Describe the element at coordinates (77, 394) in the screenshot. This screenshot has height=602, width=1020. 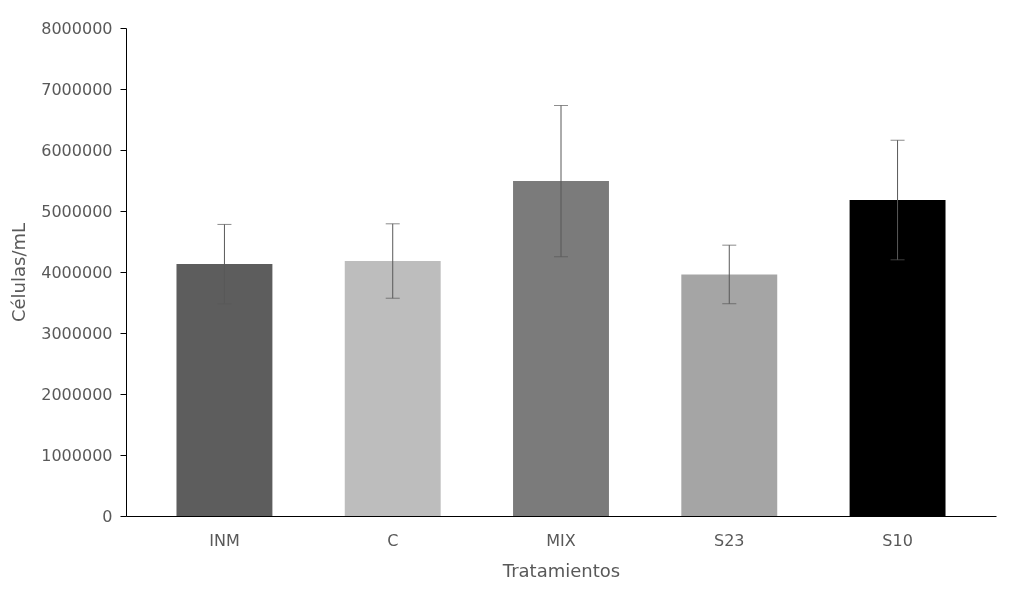
I see `y-tick-label: 2000000` at that location.